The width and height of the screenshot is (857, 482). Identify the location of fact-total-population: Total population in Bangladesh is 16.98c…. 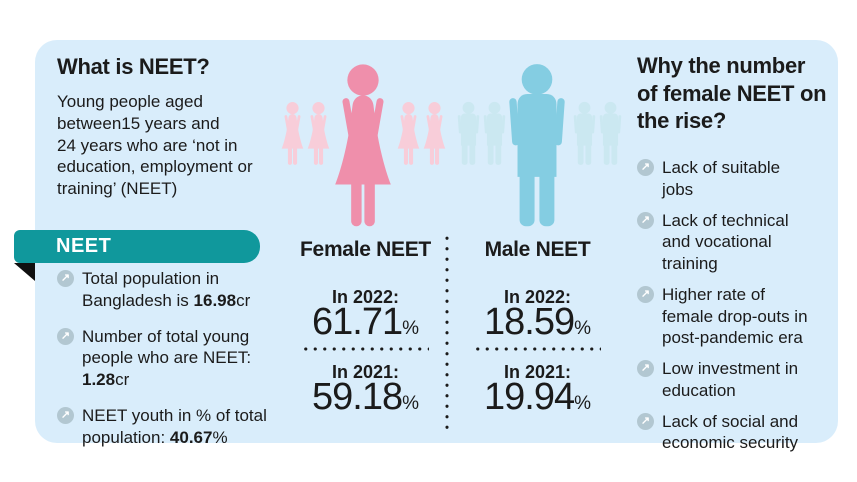
(166, 289).